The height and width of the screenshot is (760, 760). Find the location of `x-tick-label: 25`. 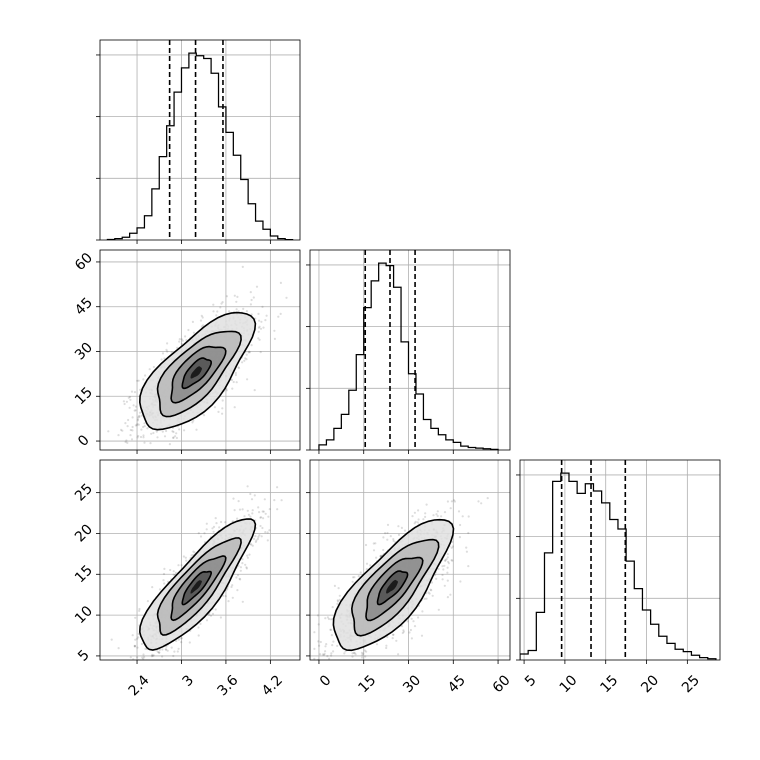

x-tick-label: 25 is located at coordinates (691, 684).